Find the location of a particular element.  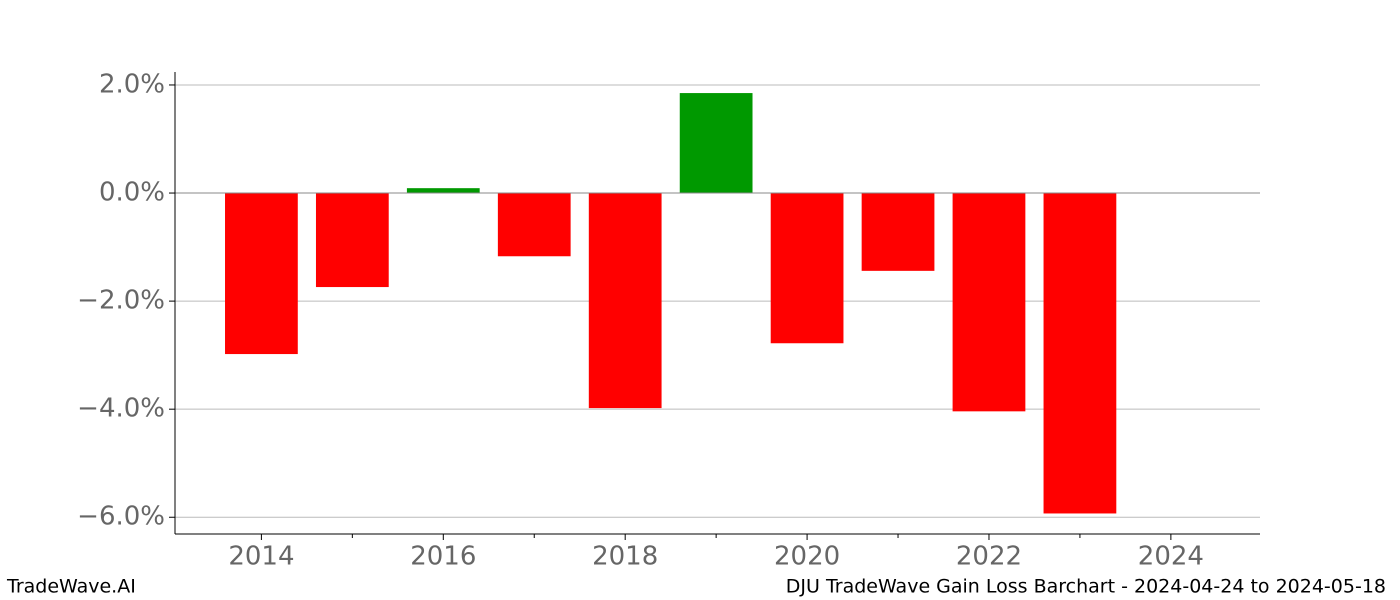

y-tick-label: −4.0% is located at coordinates (121, 409).